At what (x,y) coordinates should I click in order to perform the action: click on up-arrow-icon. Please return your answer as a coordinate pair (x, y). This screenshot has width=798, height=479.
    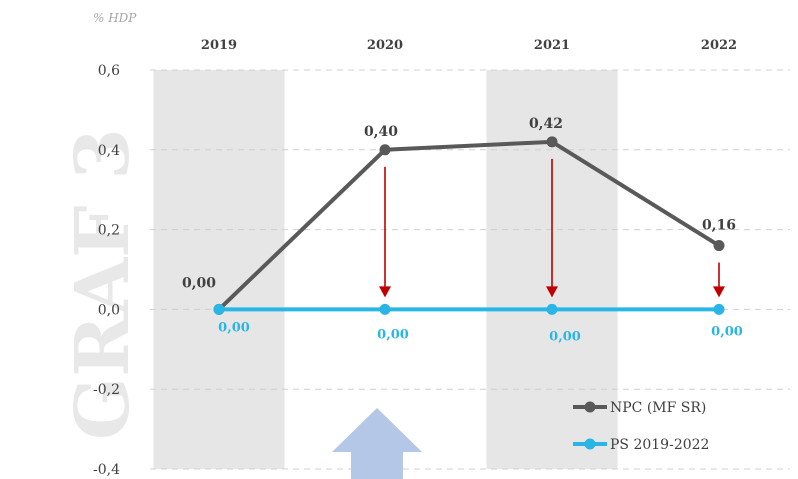
    Looking at the image, I should click on (377, 443).